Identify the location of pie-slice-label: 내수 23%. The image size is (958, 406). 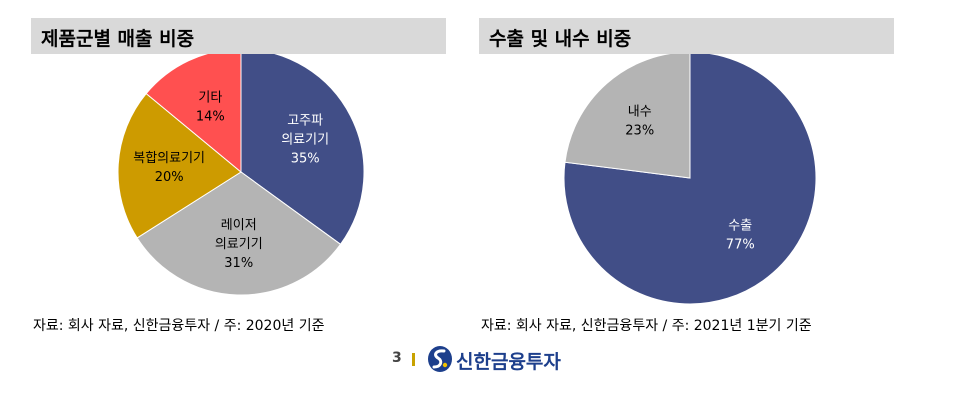
(639, 121).